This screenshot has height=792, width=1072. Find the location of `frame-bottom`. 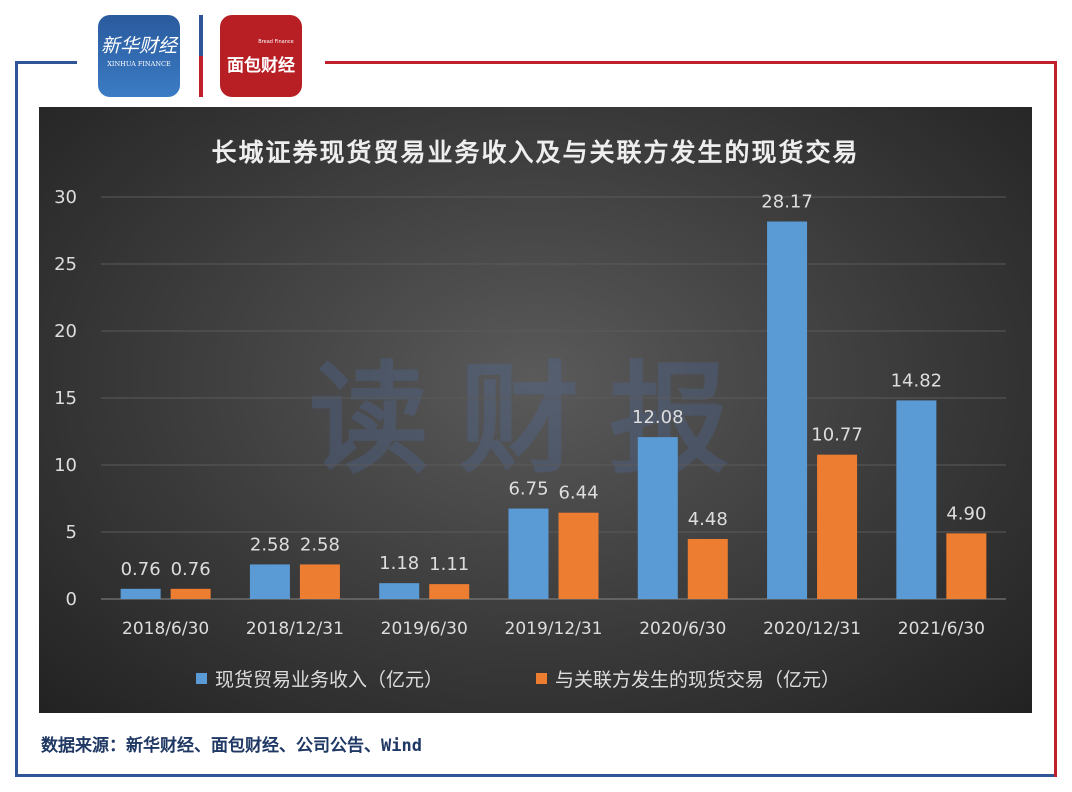

frame-bottom is located at coordinates (536, 775).